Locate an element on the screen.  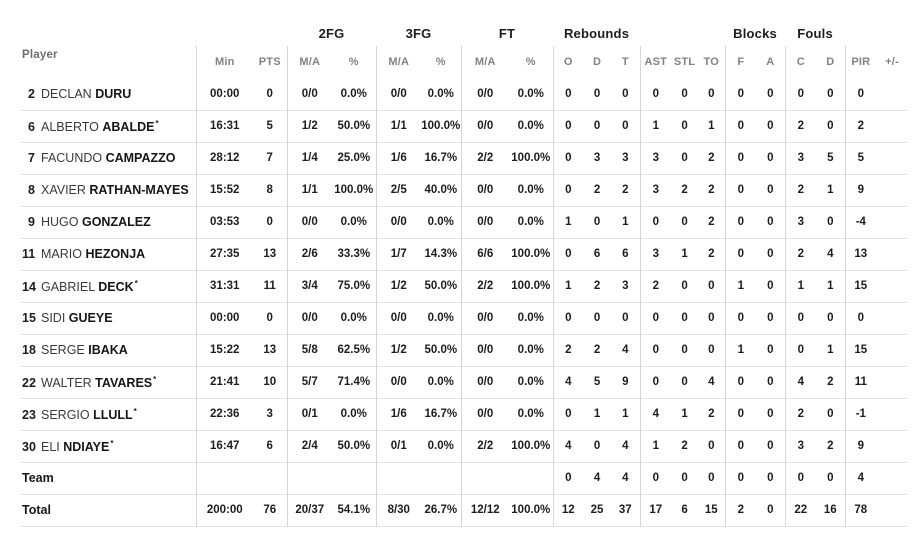
cell-turnovers: 0 is located at coordinates (711, 446).